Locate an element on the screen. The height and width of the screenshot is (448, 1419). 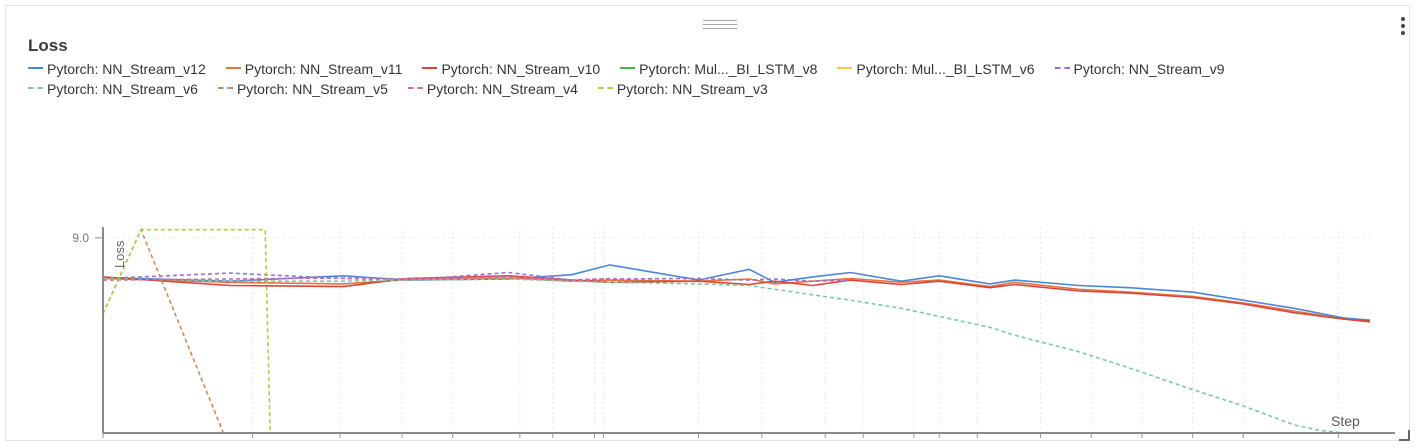
legend-label: Pytorch: NN_Stream_v6 is located at coordinates (122, 89).